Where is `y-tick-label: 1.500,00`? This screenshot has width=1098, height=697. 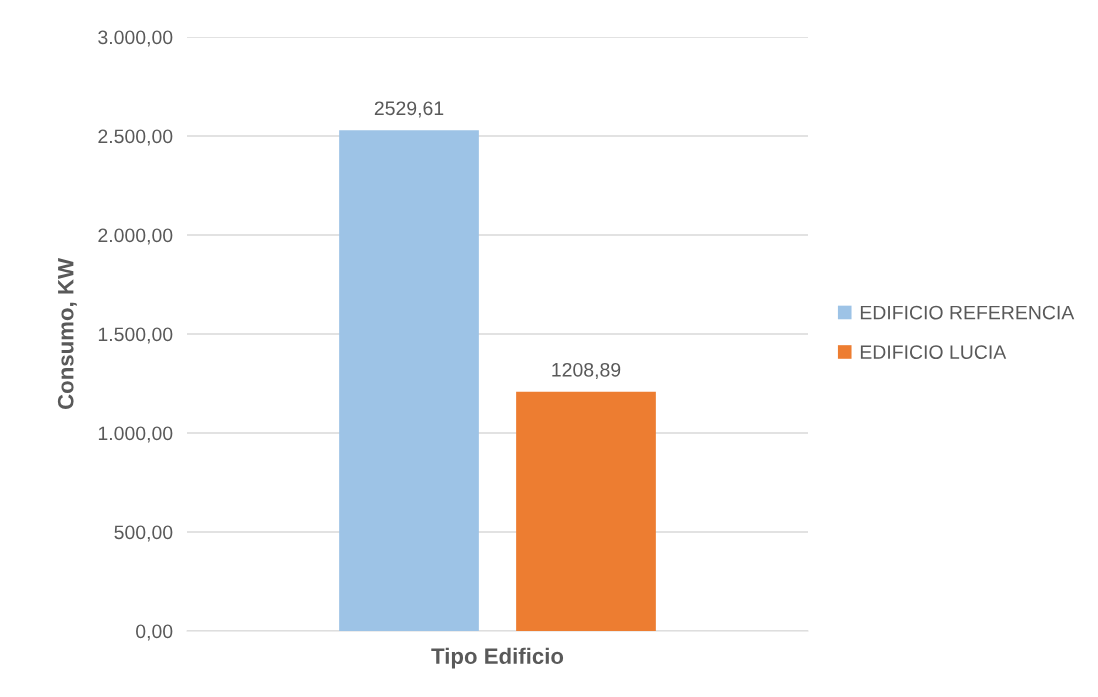
y-tick-label: 1.500,00 is located at coordinates (135, 335).